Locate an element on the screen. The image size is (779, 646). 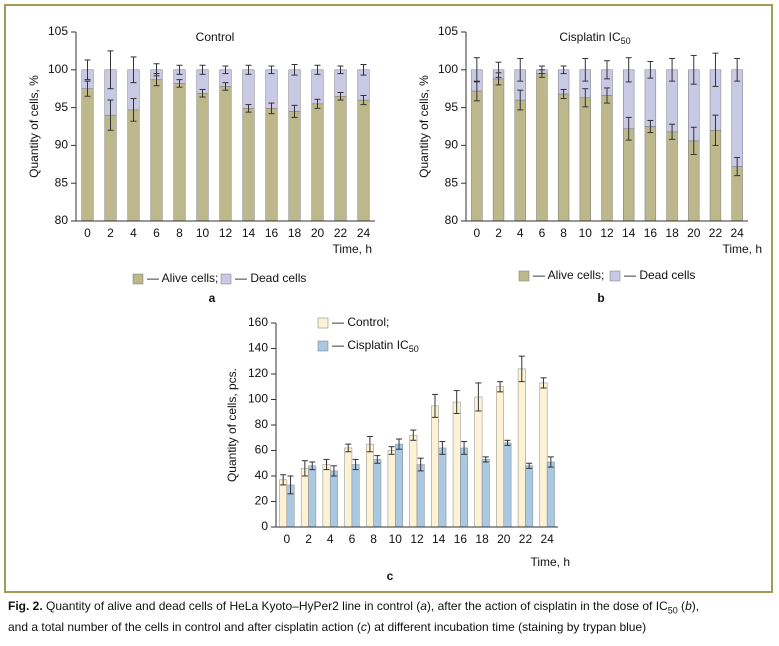
y-tick-label: 100 is located at coordinates (58, 69).